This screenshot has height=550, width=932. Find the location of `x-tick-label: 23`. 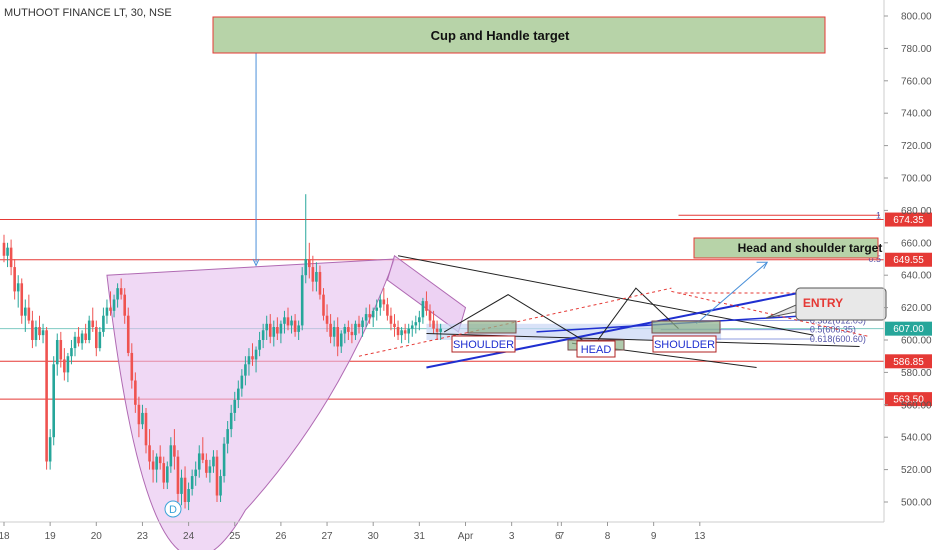

x-tick-label: 23 is located at coordinates (143, 536).